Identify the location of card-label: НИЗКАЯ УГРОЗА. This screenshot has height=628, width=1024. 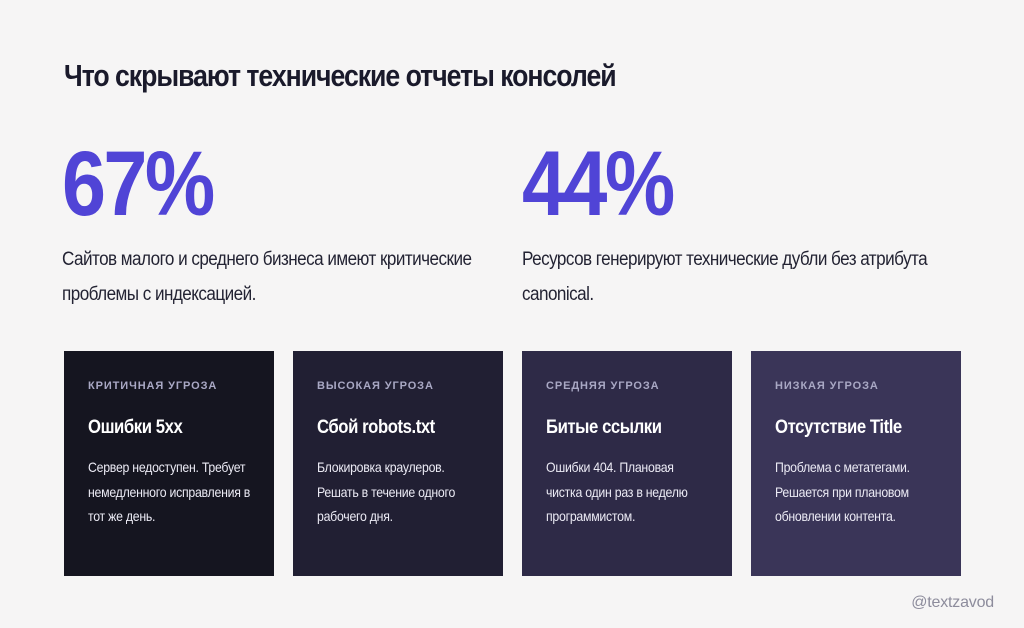
(827, 386).